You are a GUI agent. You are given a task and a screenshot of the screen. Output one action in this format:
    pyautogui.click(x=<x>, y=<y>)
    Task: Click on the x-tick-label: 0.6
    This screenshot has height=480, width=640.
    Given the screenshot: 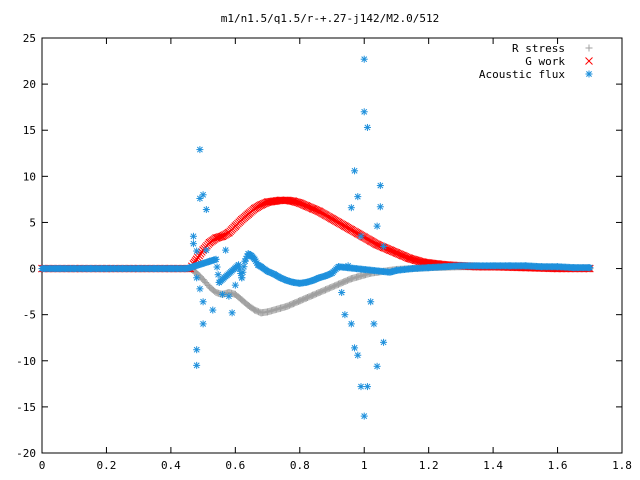 What is the action you would take?
    pyautogui.click(x=235, y=465)
    